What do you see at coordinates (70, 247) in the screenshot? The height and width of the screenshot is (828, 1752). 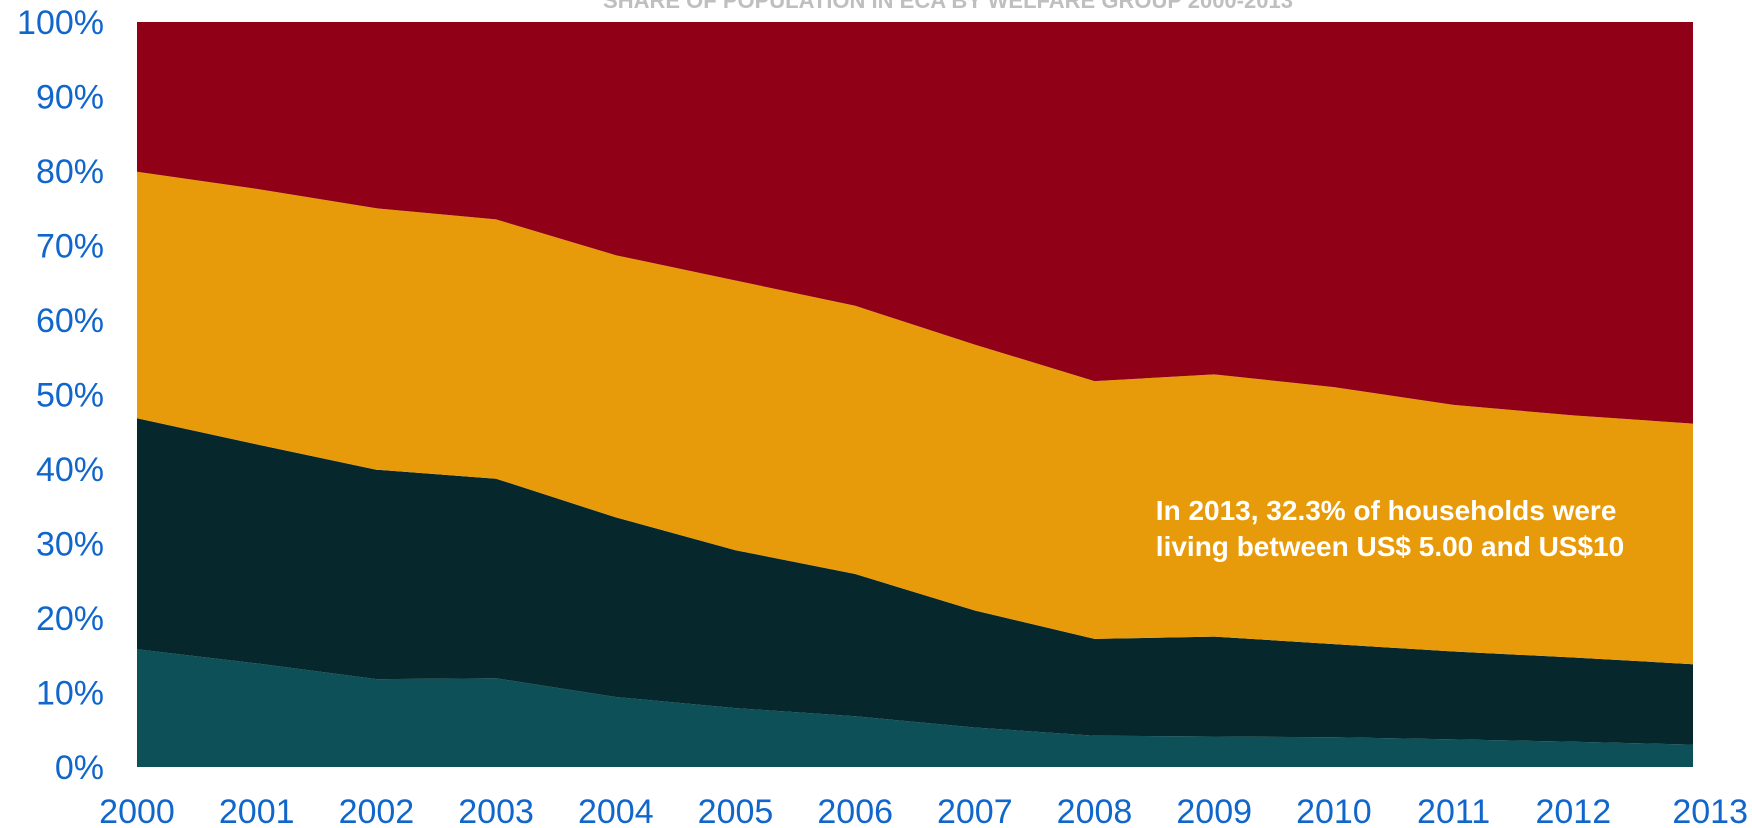 I see `y-tick-label: 70%` at bounding box center [70, 247].